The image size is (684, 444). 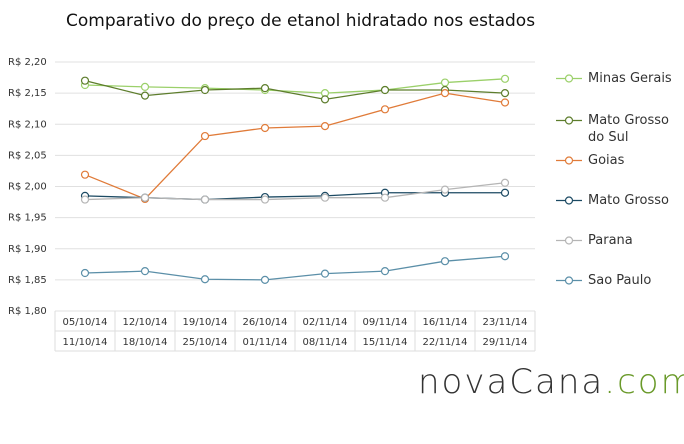 I want to click on x-tick-label: 26/10/14, so click(x=265, y=322).